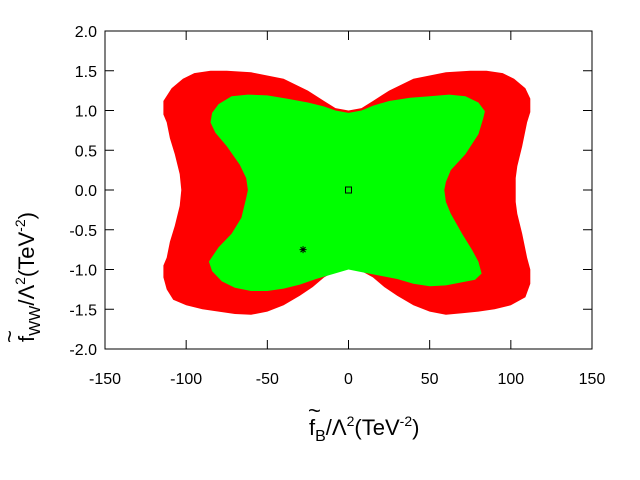 Image resolution: width=640 pixels, height=480 pixels. I want to click on x-tick-label-0: -150, so click(105, 379).